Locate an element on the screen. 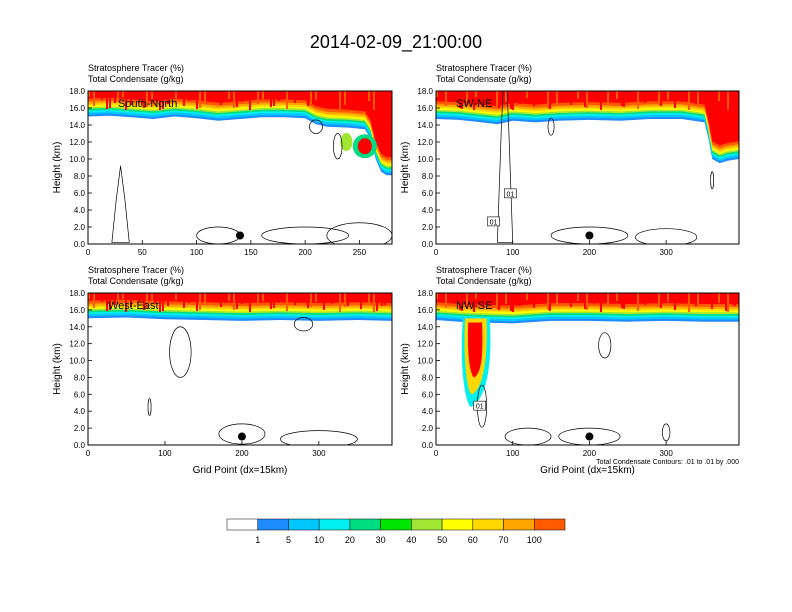  panel-label: South-North is located at coordinates (147, 104).